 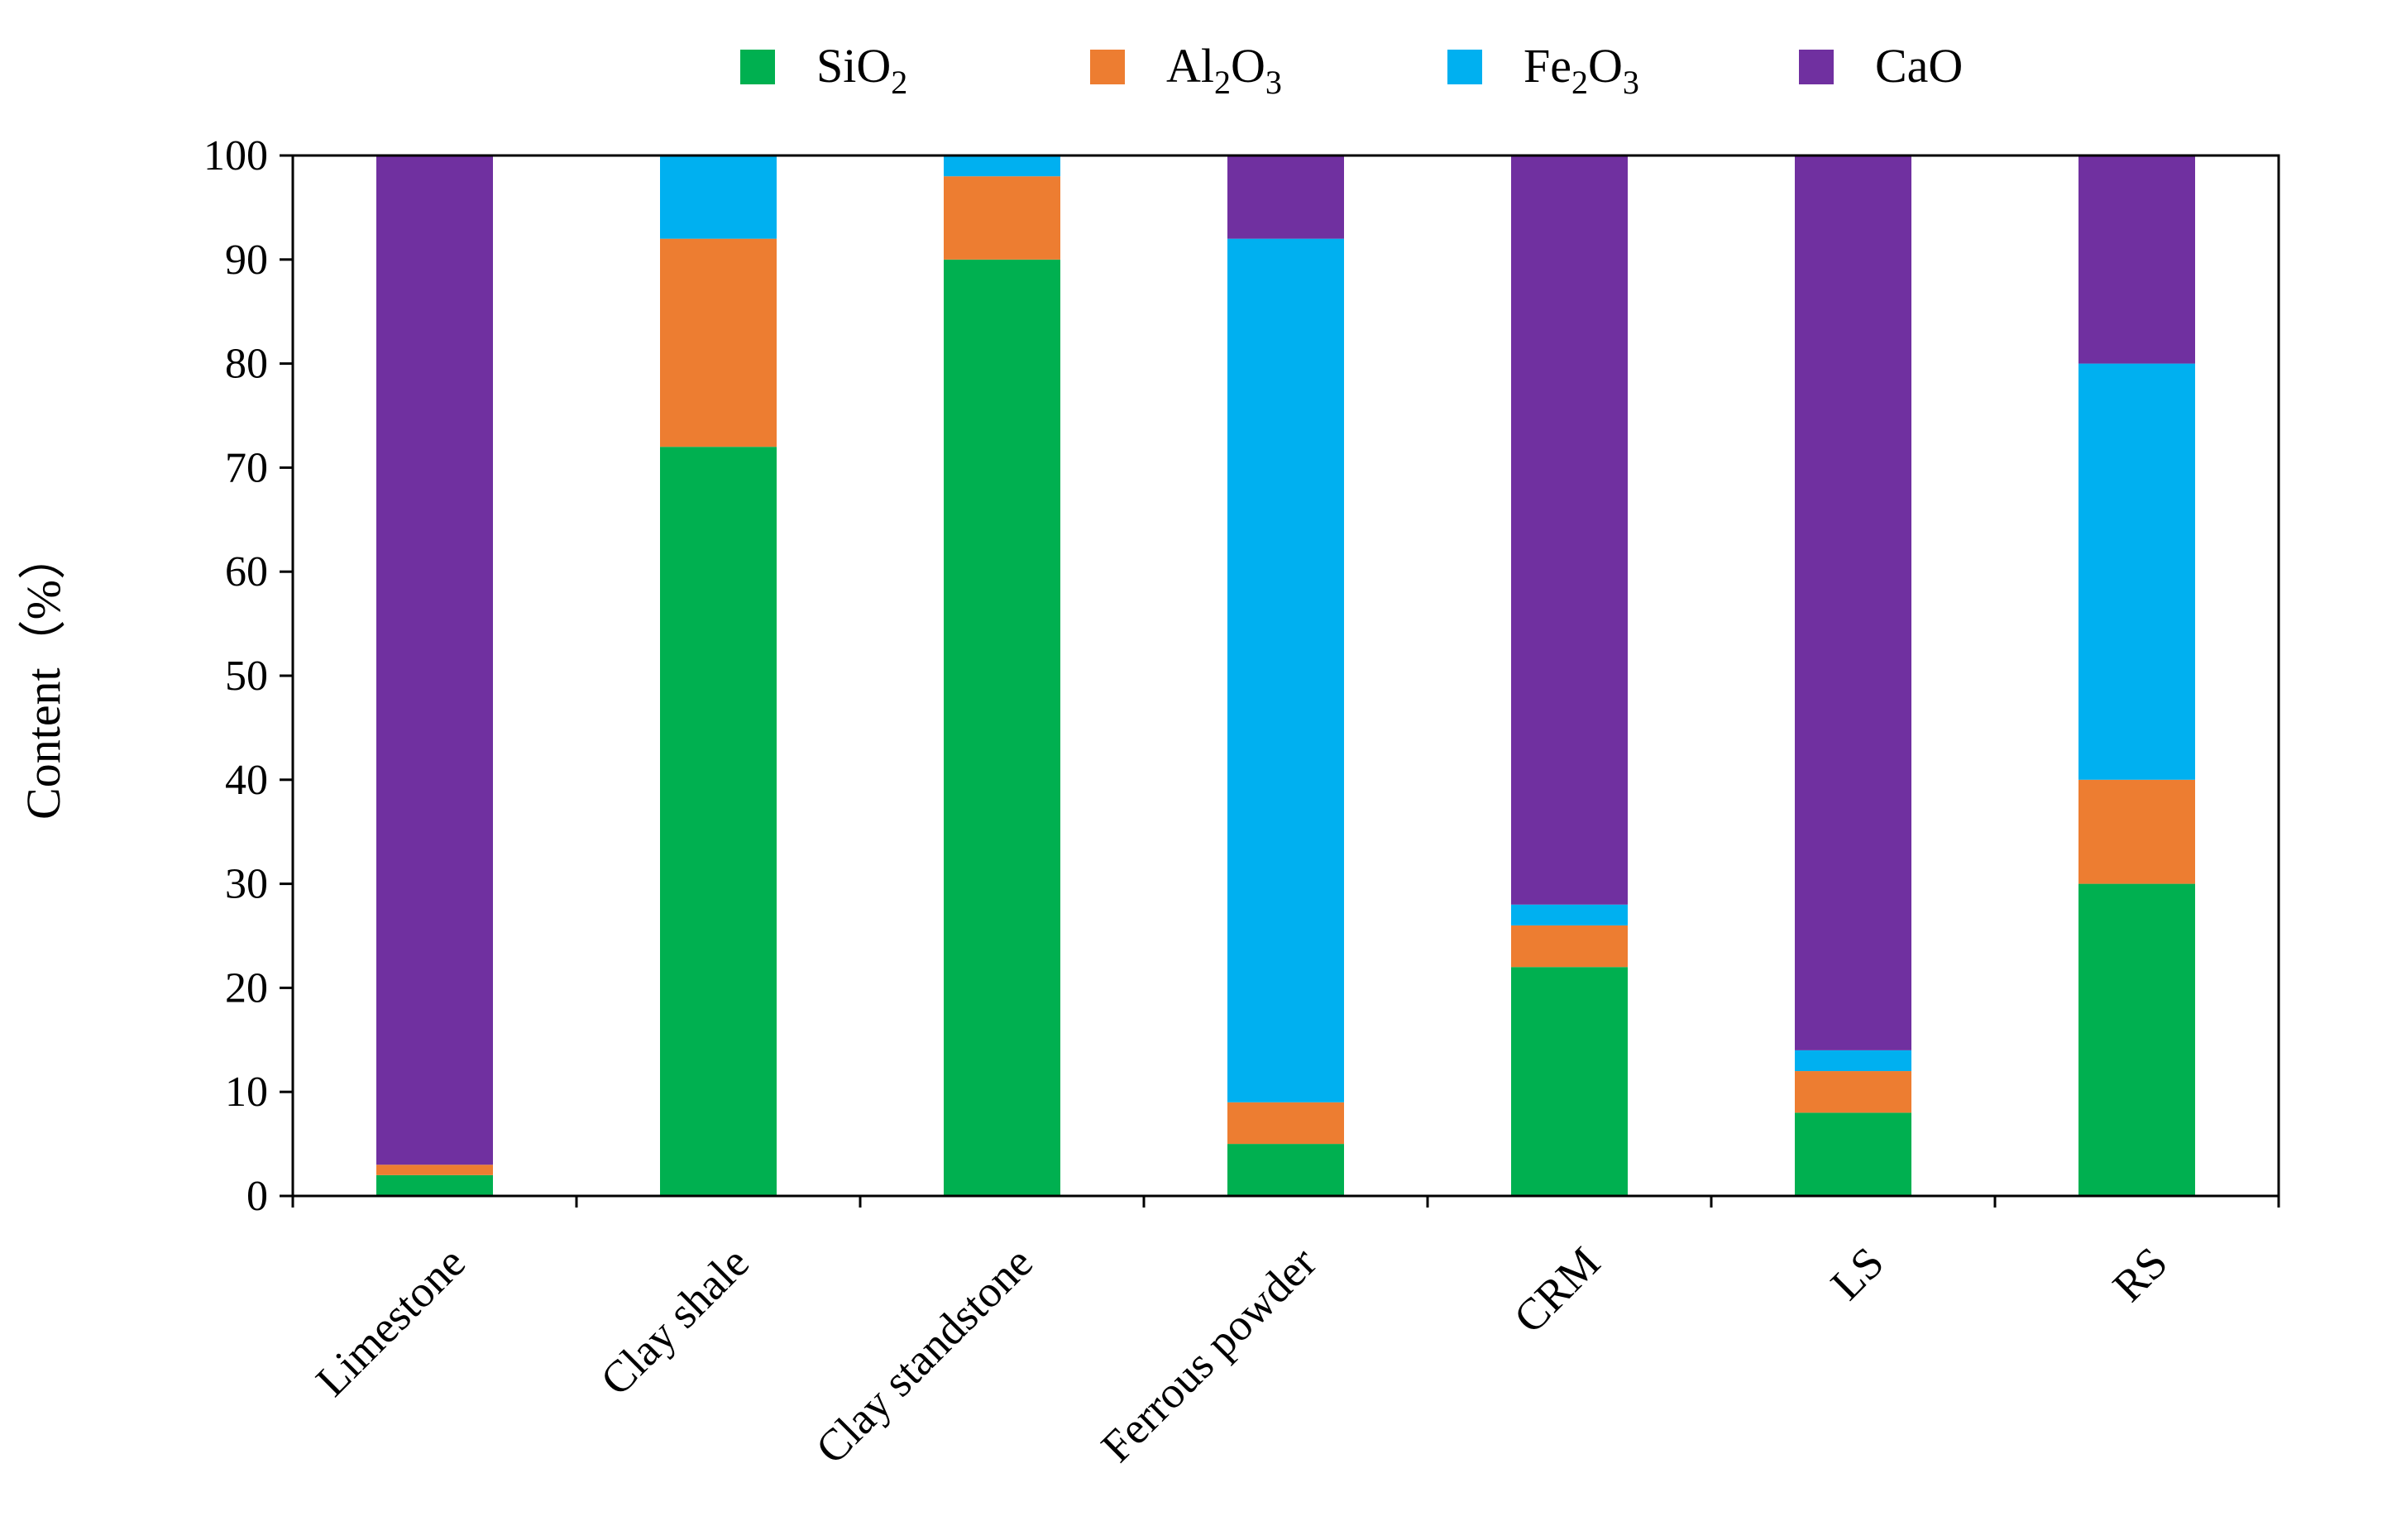 What do you see at coordinates (1002, 166) in the screenshot?
I see `bar-fe2o3-clay-standstone` at bounding box center [1002, 166].